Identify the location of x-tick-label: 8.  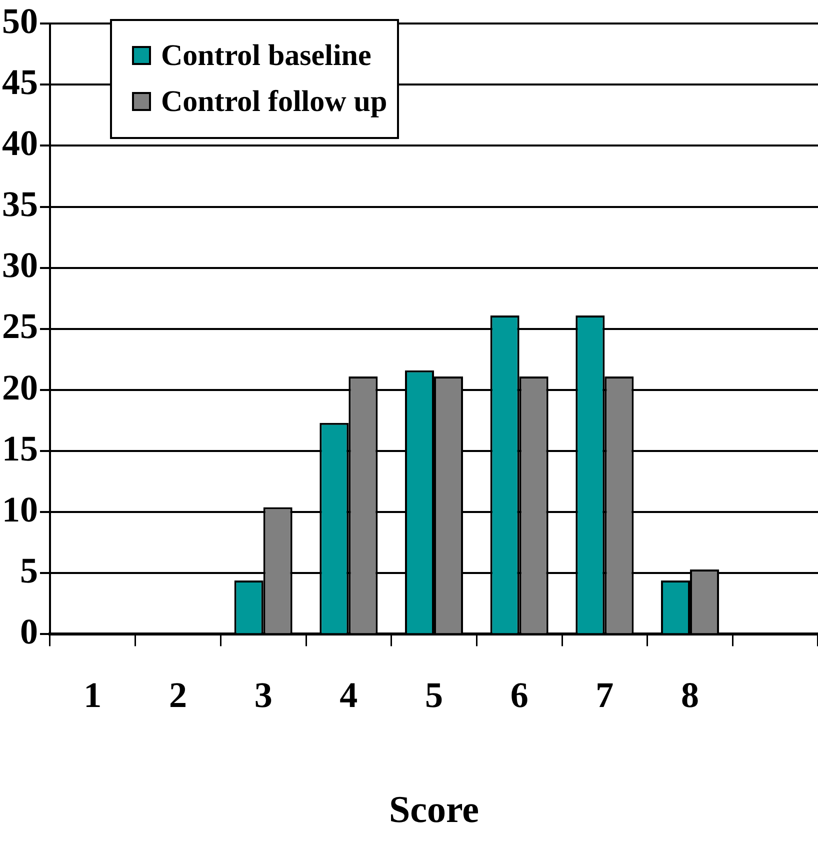
(690, 695).